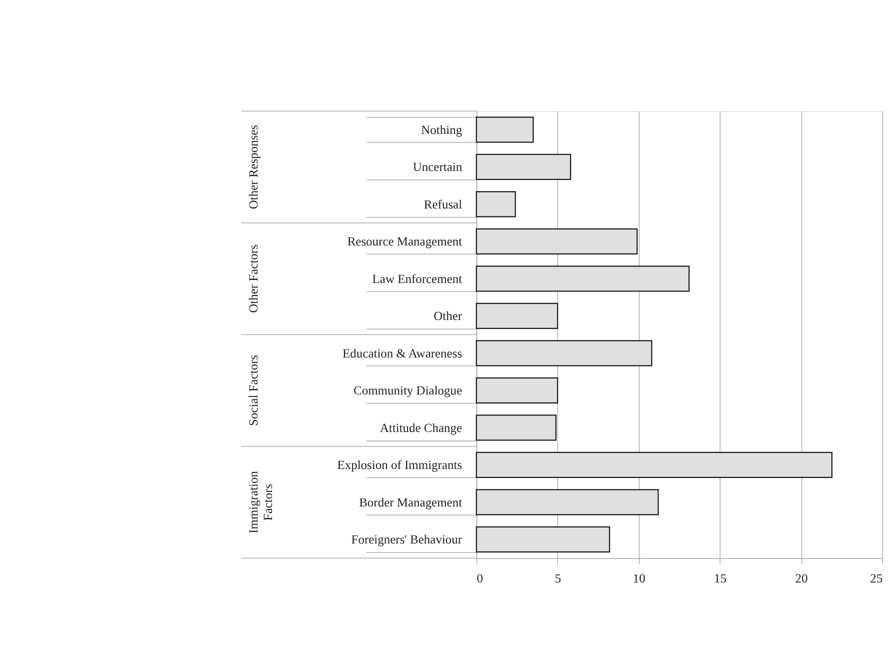 The height and width of the screenshot is (671, 894). I want to click on text: Other Factors, so click(253, 278).